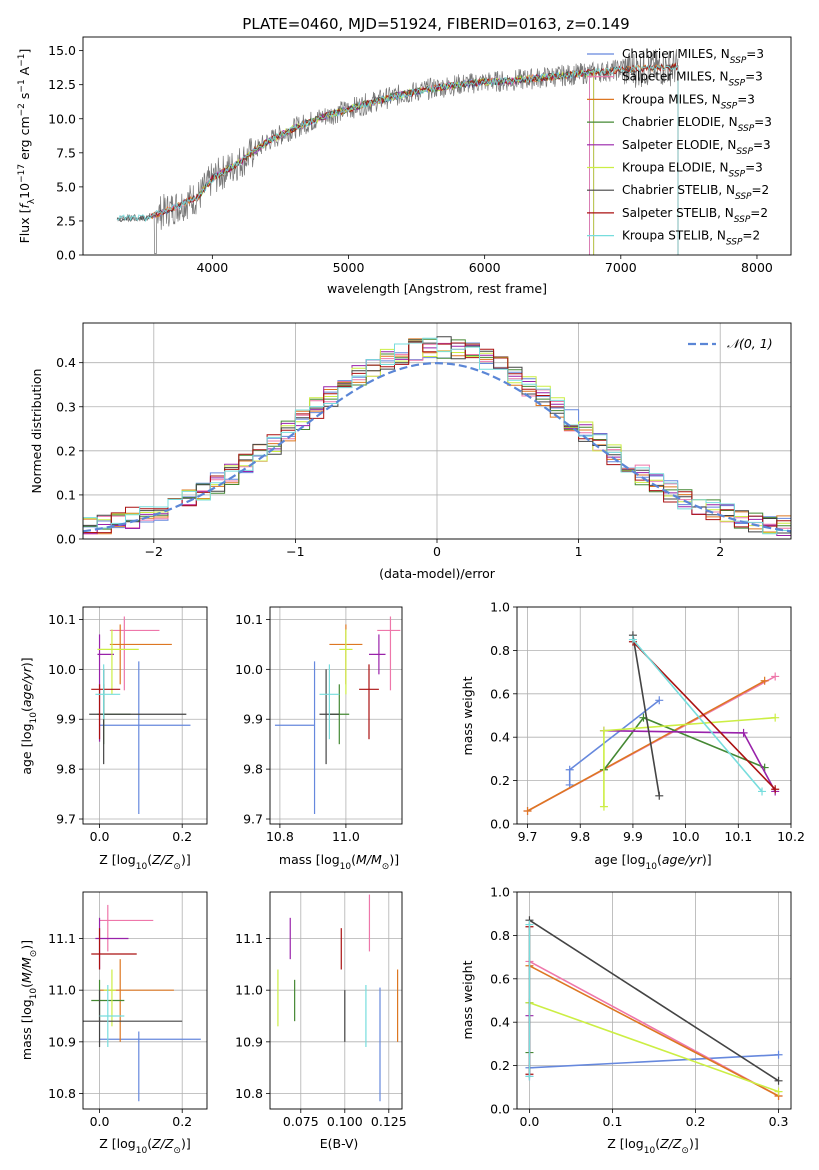  What do you see at coordinates (779, 1121) in the screenshot?
I see `x-tick-label: 0.3` at bounding box center [779, 1121].